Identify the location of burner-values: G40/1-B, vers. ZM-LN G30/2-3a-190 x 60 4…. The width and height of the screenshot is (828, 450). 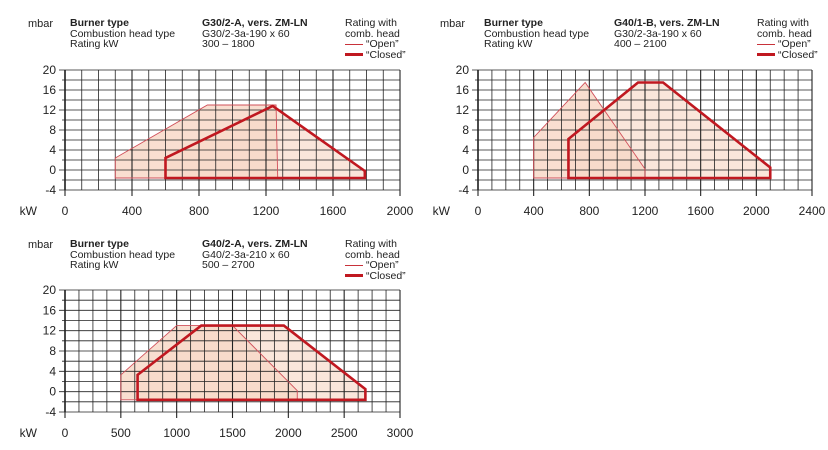
(667, 34).